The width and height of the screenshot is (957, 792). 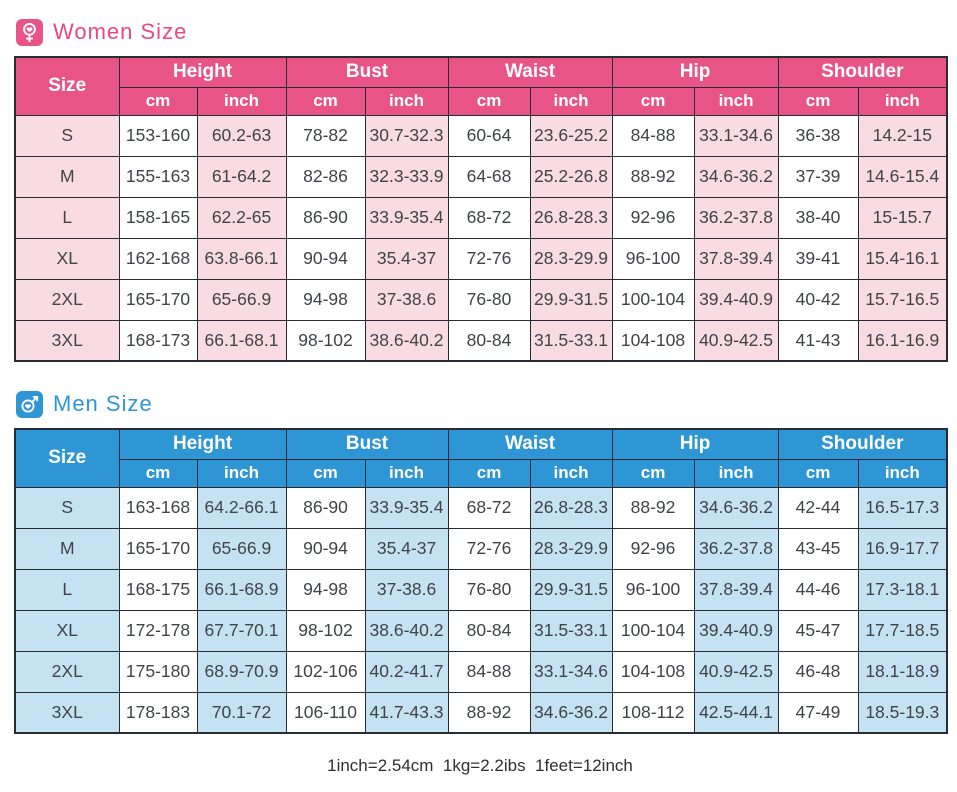 I want to click on bust-column-header: Bust, so click(x=367, y=444).